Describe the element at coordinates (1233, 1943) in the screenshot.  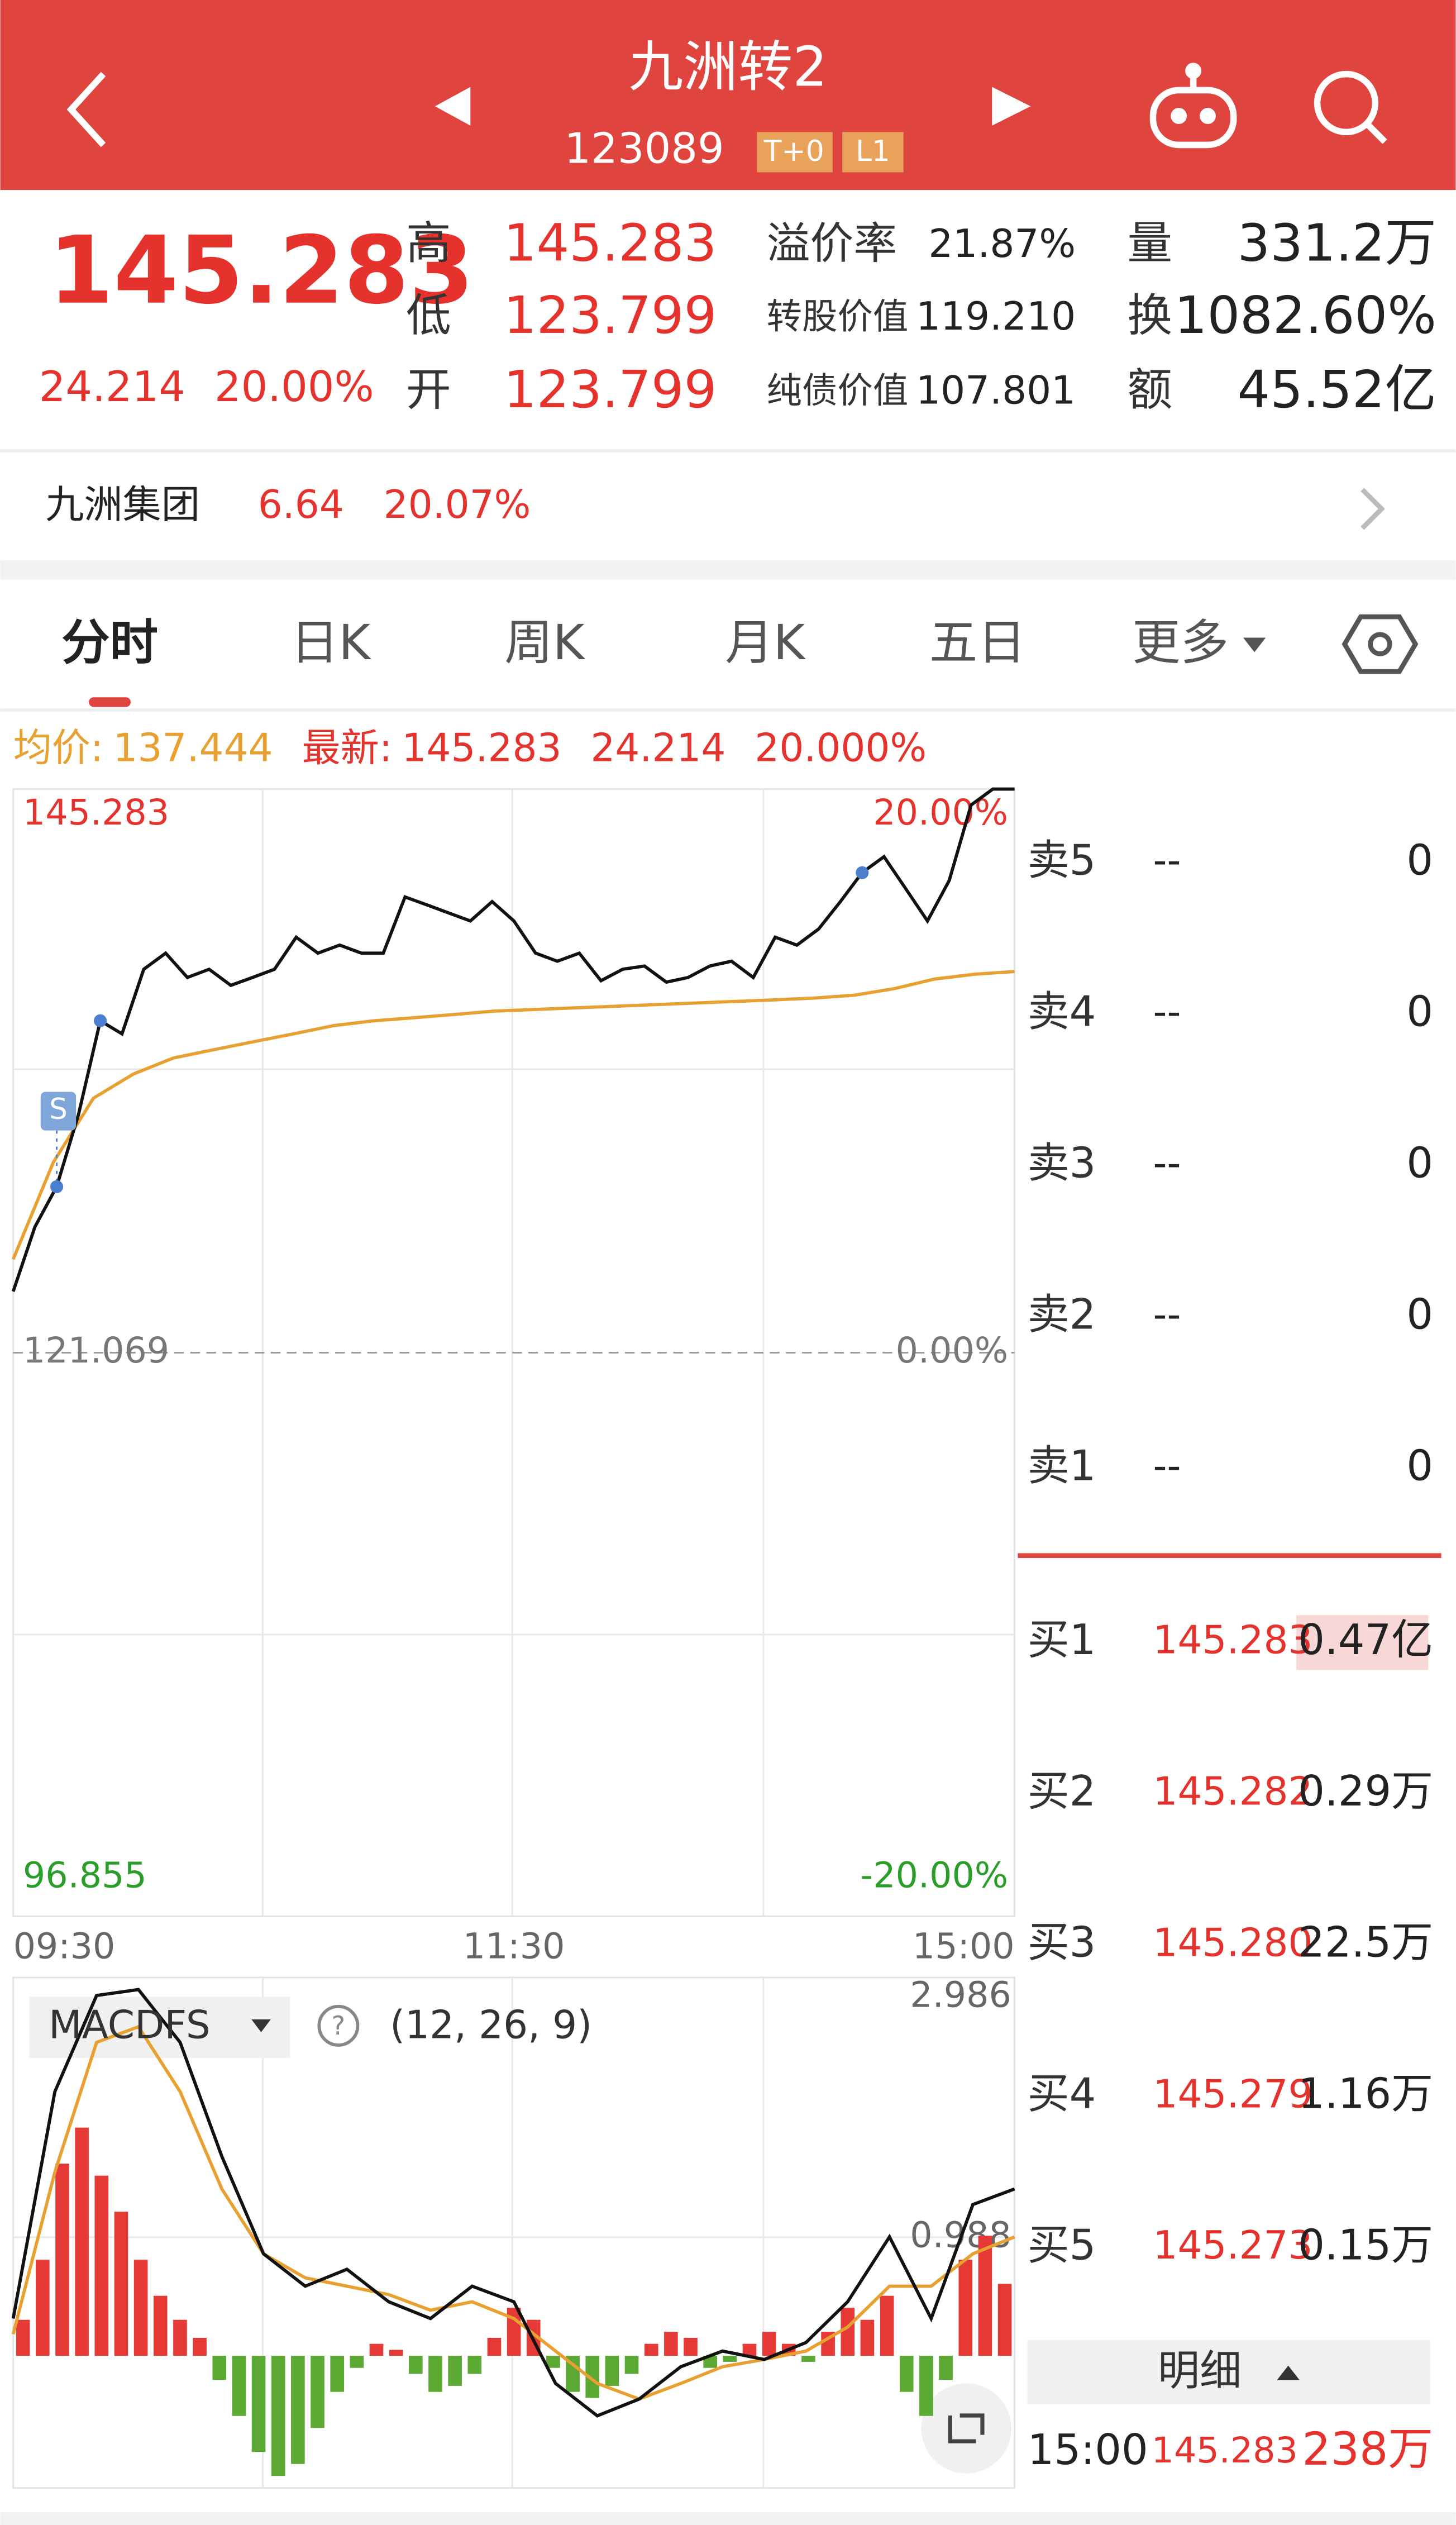
I see `book-price: 145.280` at that location.